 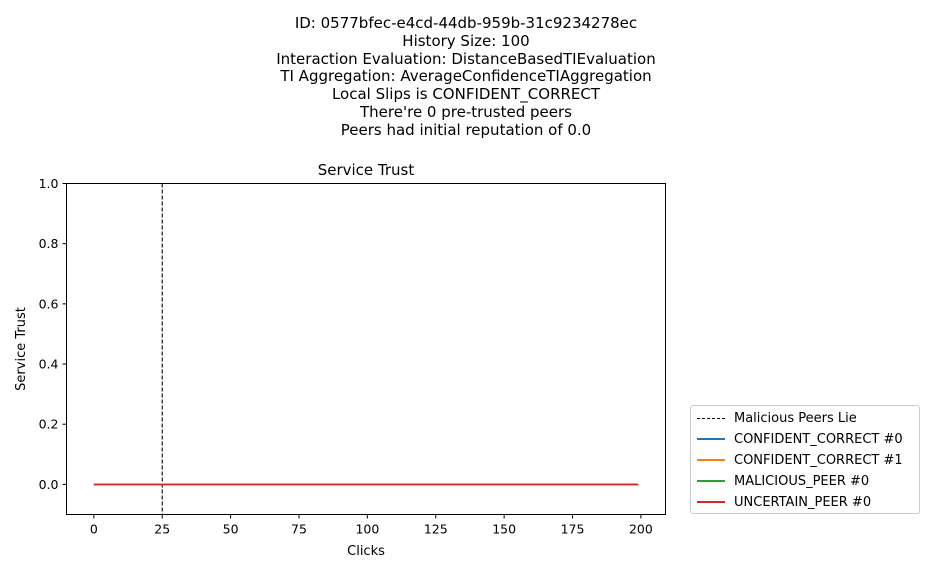 What do you see at coordinates (366, 170) in the screenshot?
I see `chart-title: Service Trust` at bounding box center [366, 170].